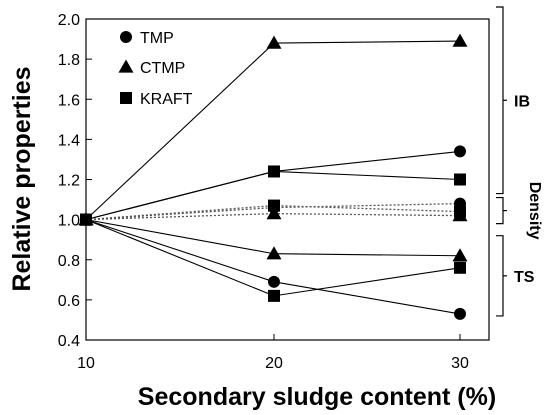  I want to click on ts-group-label: TS, so click(524, 277).